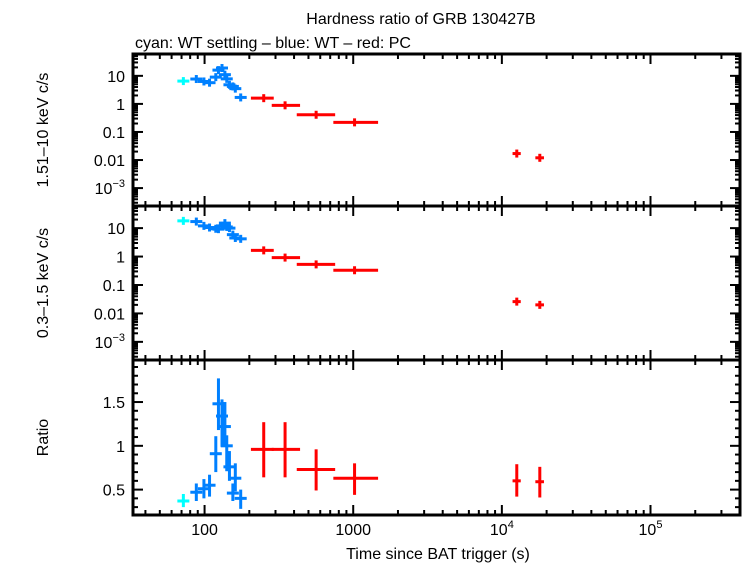  What do you see at coordinates (273, 43) in the screenshot?
I see `chart-subtitle: cyan: WT settling – blue: WT – red: PC` at bounding box center [273, 43].